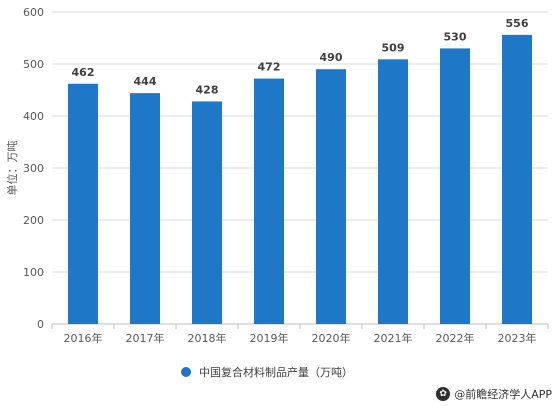 The image size is (556, 406). I want to click on x-tick-label: 2020年, so click(331, 338).